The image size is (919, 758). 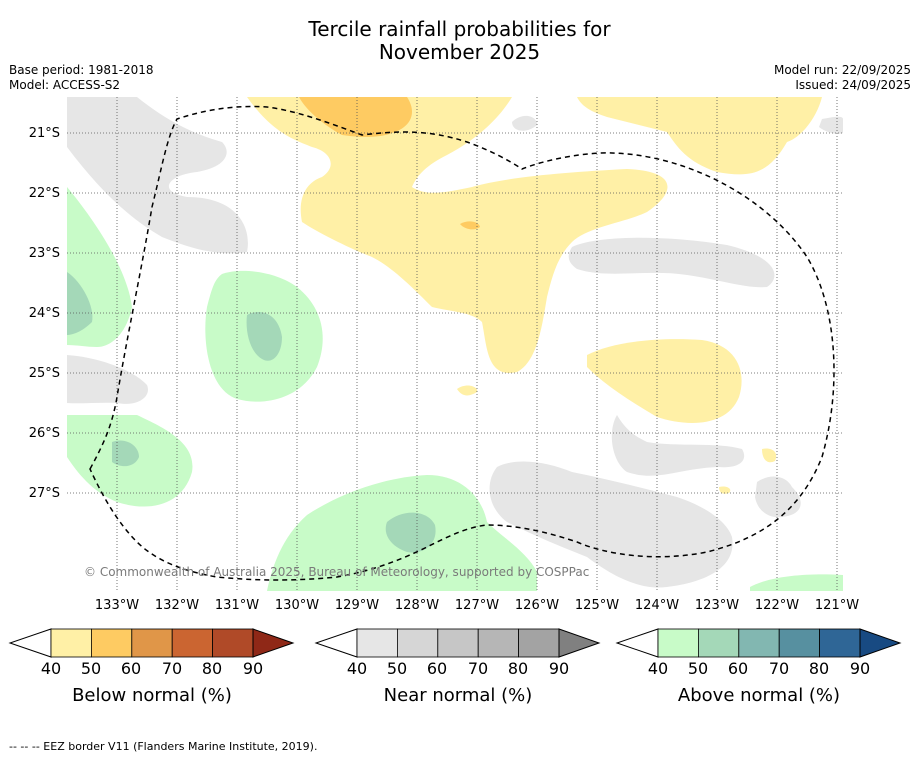 What do you see at coordinates (777, 605) in the screenshot?
I see `lon-label: 122°W` at bounding box center [777, 605].